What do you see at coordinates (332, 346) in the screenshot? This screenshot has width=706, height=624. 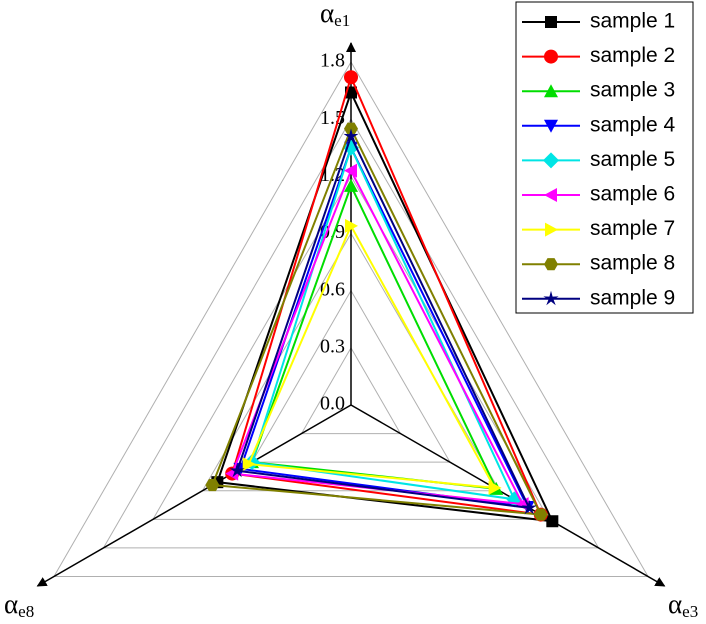 I see `tick-label: 0.3` at bounding box center [332, 346].